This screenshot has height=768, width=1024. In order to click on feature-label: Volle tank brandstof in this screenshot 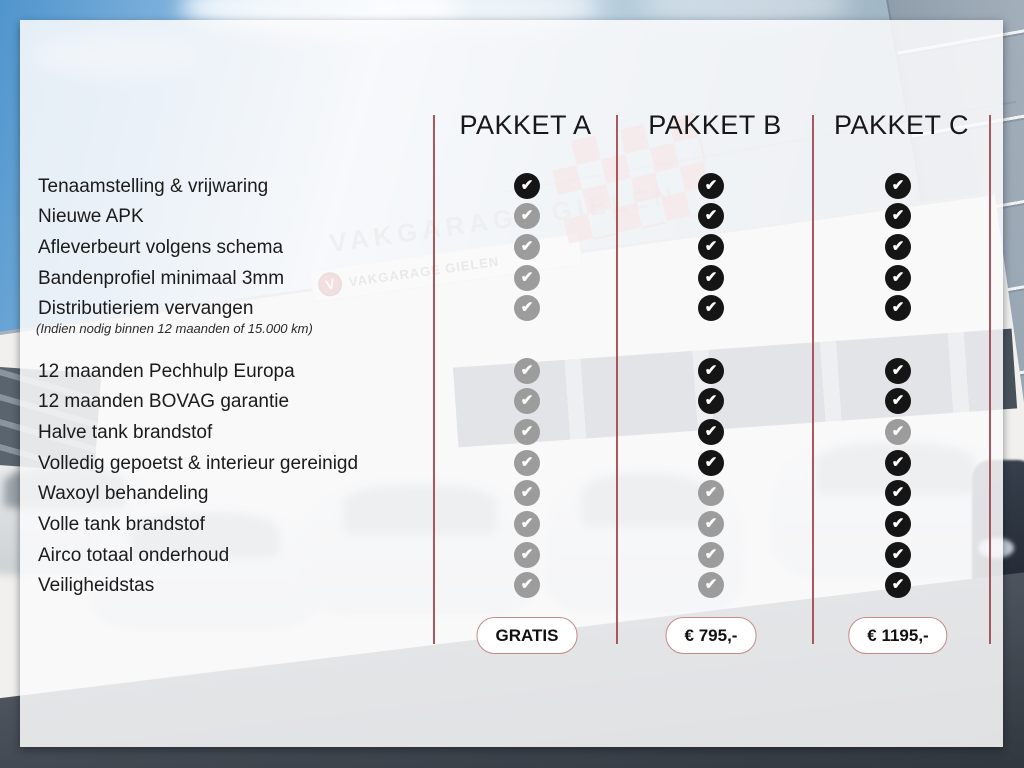, I will do `click(121, 524)`.